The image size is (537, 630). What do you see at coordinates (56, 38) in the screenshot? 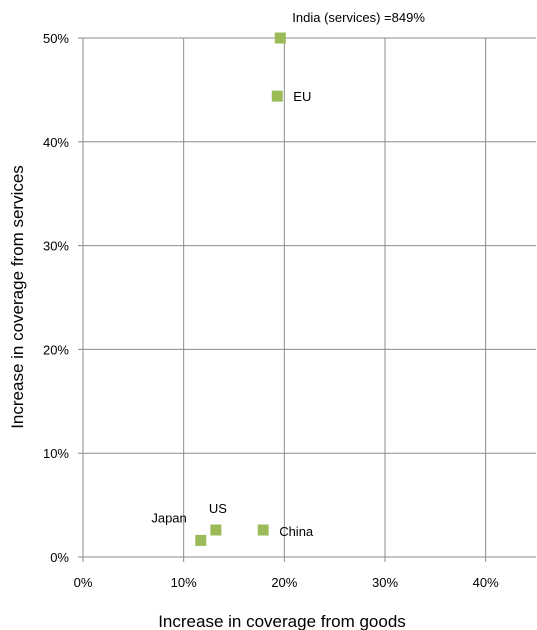
I see `y-tick-label: 50%` at bounding box center [56, 38].